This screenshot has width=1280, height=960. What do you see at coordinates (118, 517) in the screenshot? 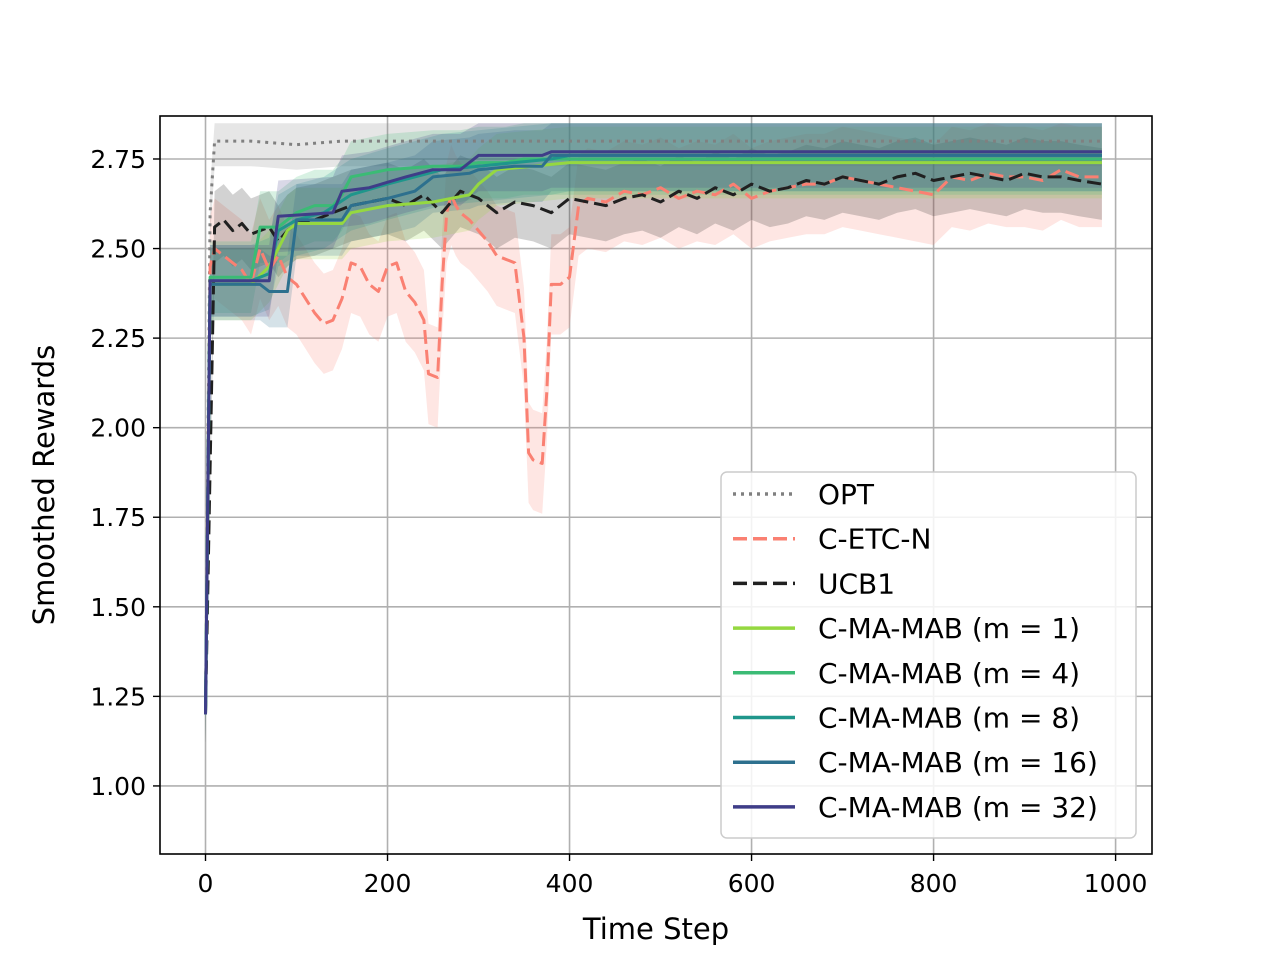
I see `y-tick-label: 1.75` at bounding box center [118, 517].